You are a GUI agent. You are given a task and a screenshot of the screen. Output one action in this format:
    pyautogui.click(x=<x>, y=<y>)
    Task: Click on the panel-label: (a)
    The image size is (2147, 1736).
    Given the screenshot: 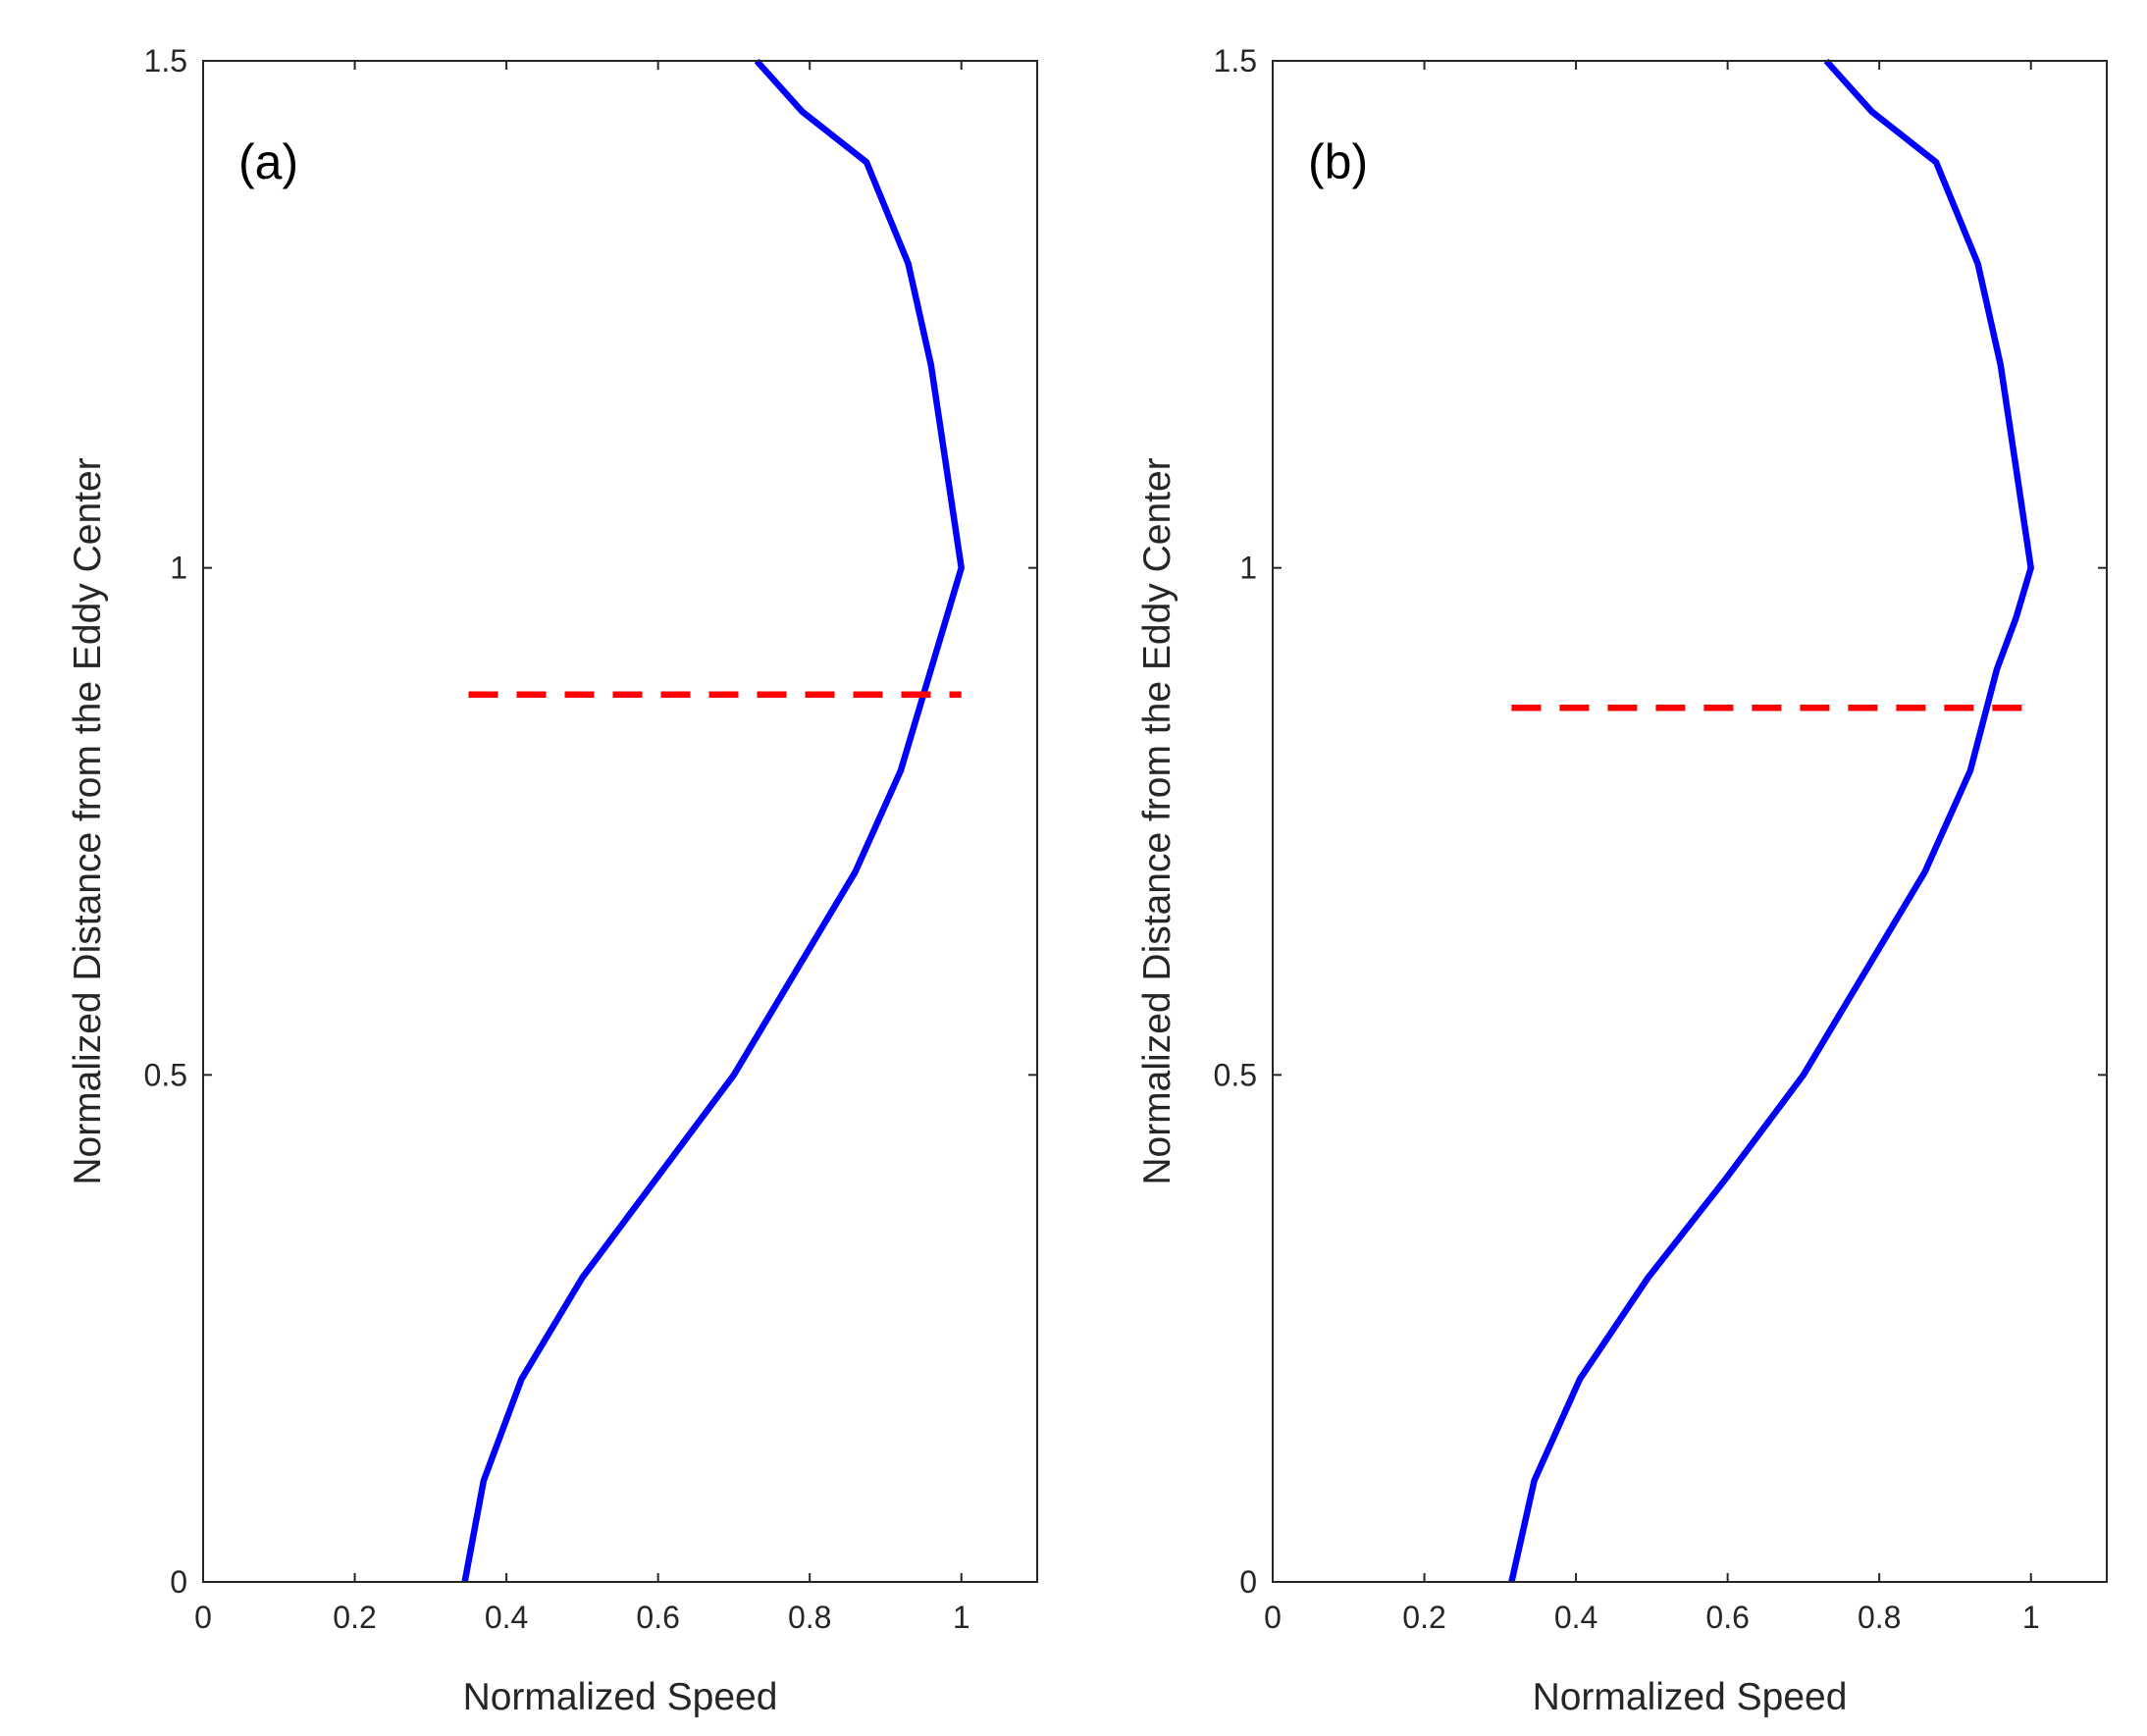 What is the action you would take?
    pyautogui.click(x=268, y=161)
    